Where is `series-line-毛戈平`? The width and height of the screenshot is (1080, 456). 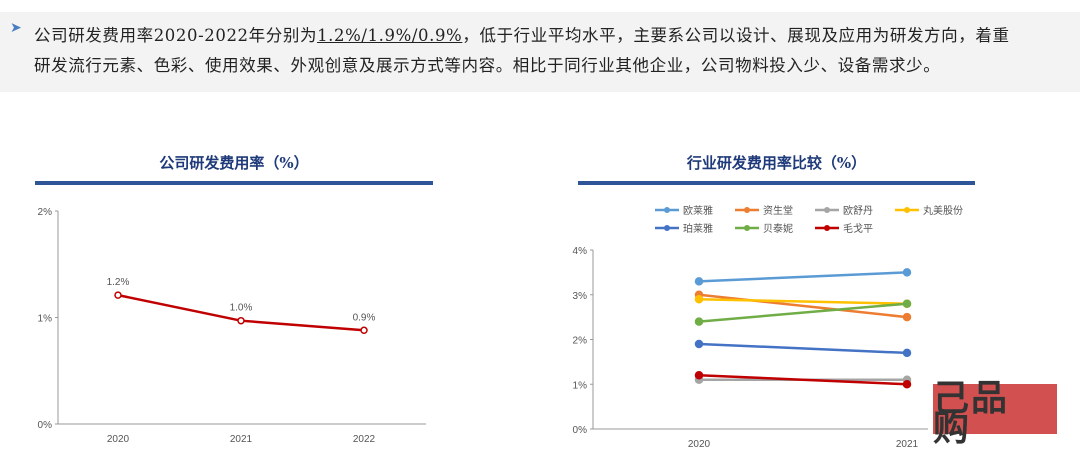
series-line-毛戈平 is located at coordinates (803, 380).